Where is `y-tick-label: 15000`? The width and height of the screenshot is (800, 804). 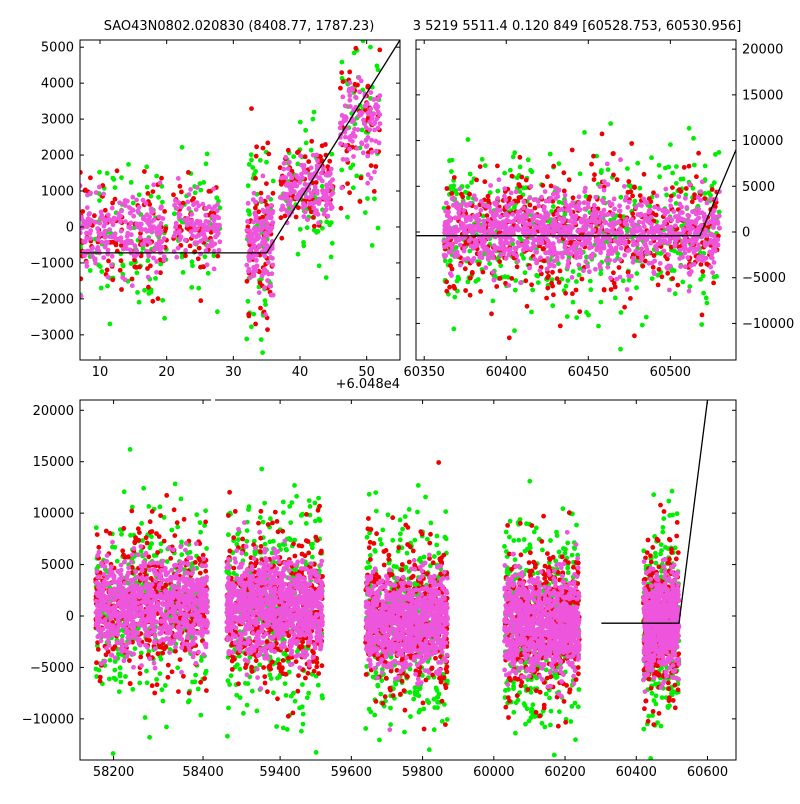
y-tick-label: 15000 is located at coordinates (762, 95).